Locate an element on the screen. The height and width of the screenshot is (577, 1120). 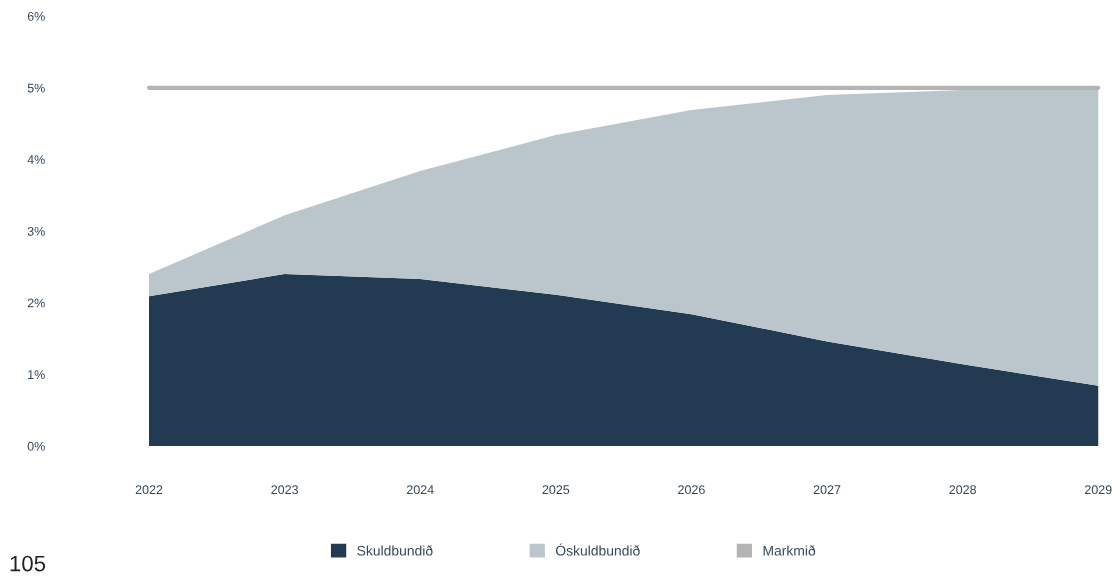
y-tick-label: 0% is located at coordinates (36, 446).